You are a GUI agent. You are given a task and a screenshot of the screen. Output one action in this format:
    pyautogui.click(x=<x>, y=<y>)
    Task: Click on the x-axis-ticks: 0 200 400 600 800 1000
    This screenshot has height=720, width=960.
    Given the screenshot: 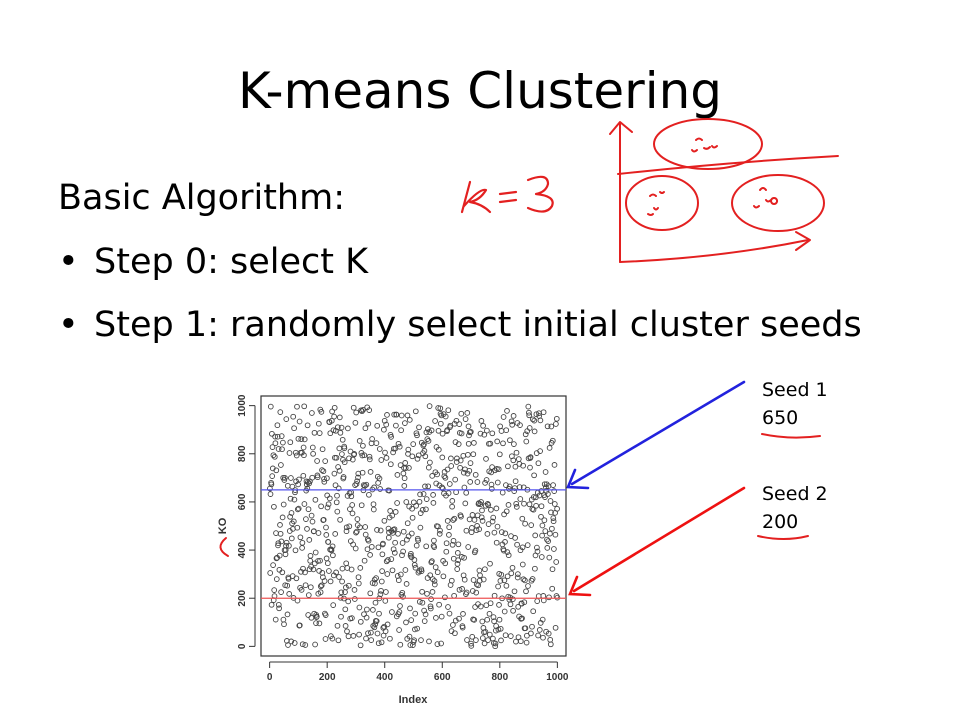 What is the action you would take?
    pyautogui.click(x=418, y=672)
    